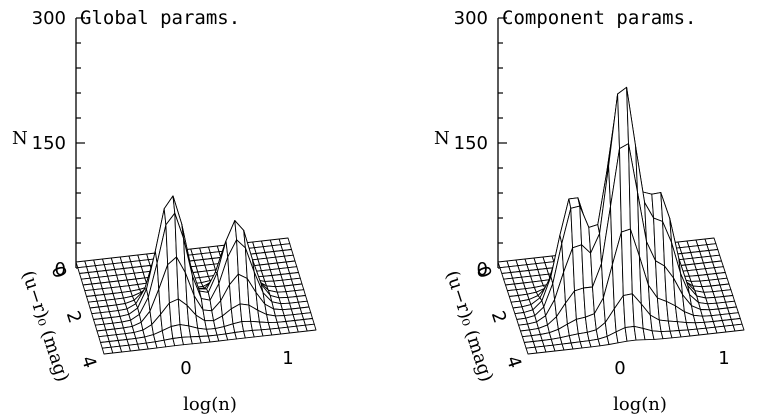 The width and height of the screenshot is (778, 415). I want to click on chart-title: Global params., so click(160, 18).